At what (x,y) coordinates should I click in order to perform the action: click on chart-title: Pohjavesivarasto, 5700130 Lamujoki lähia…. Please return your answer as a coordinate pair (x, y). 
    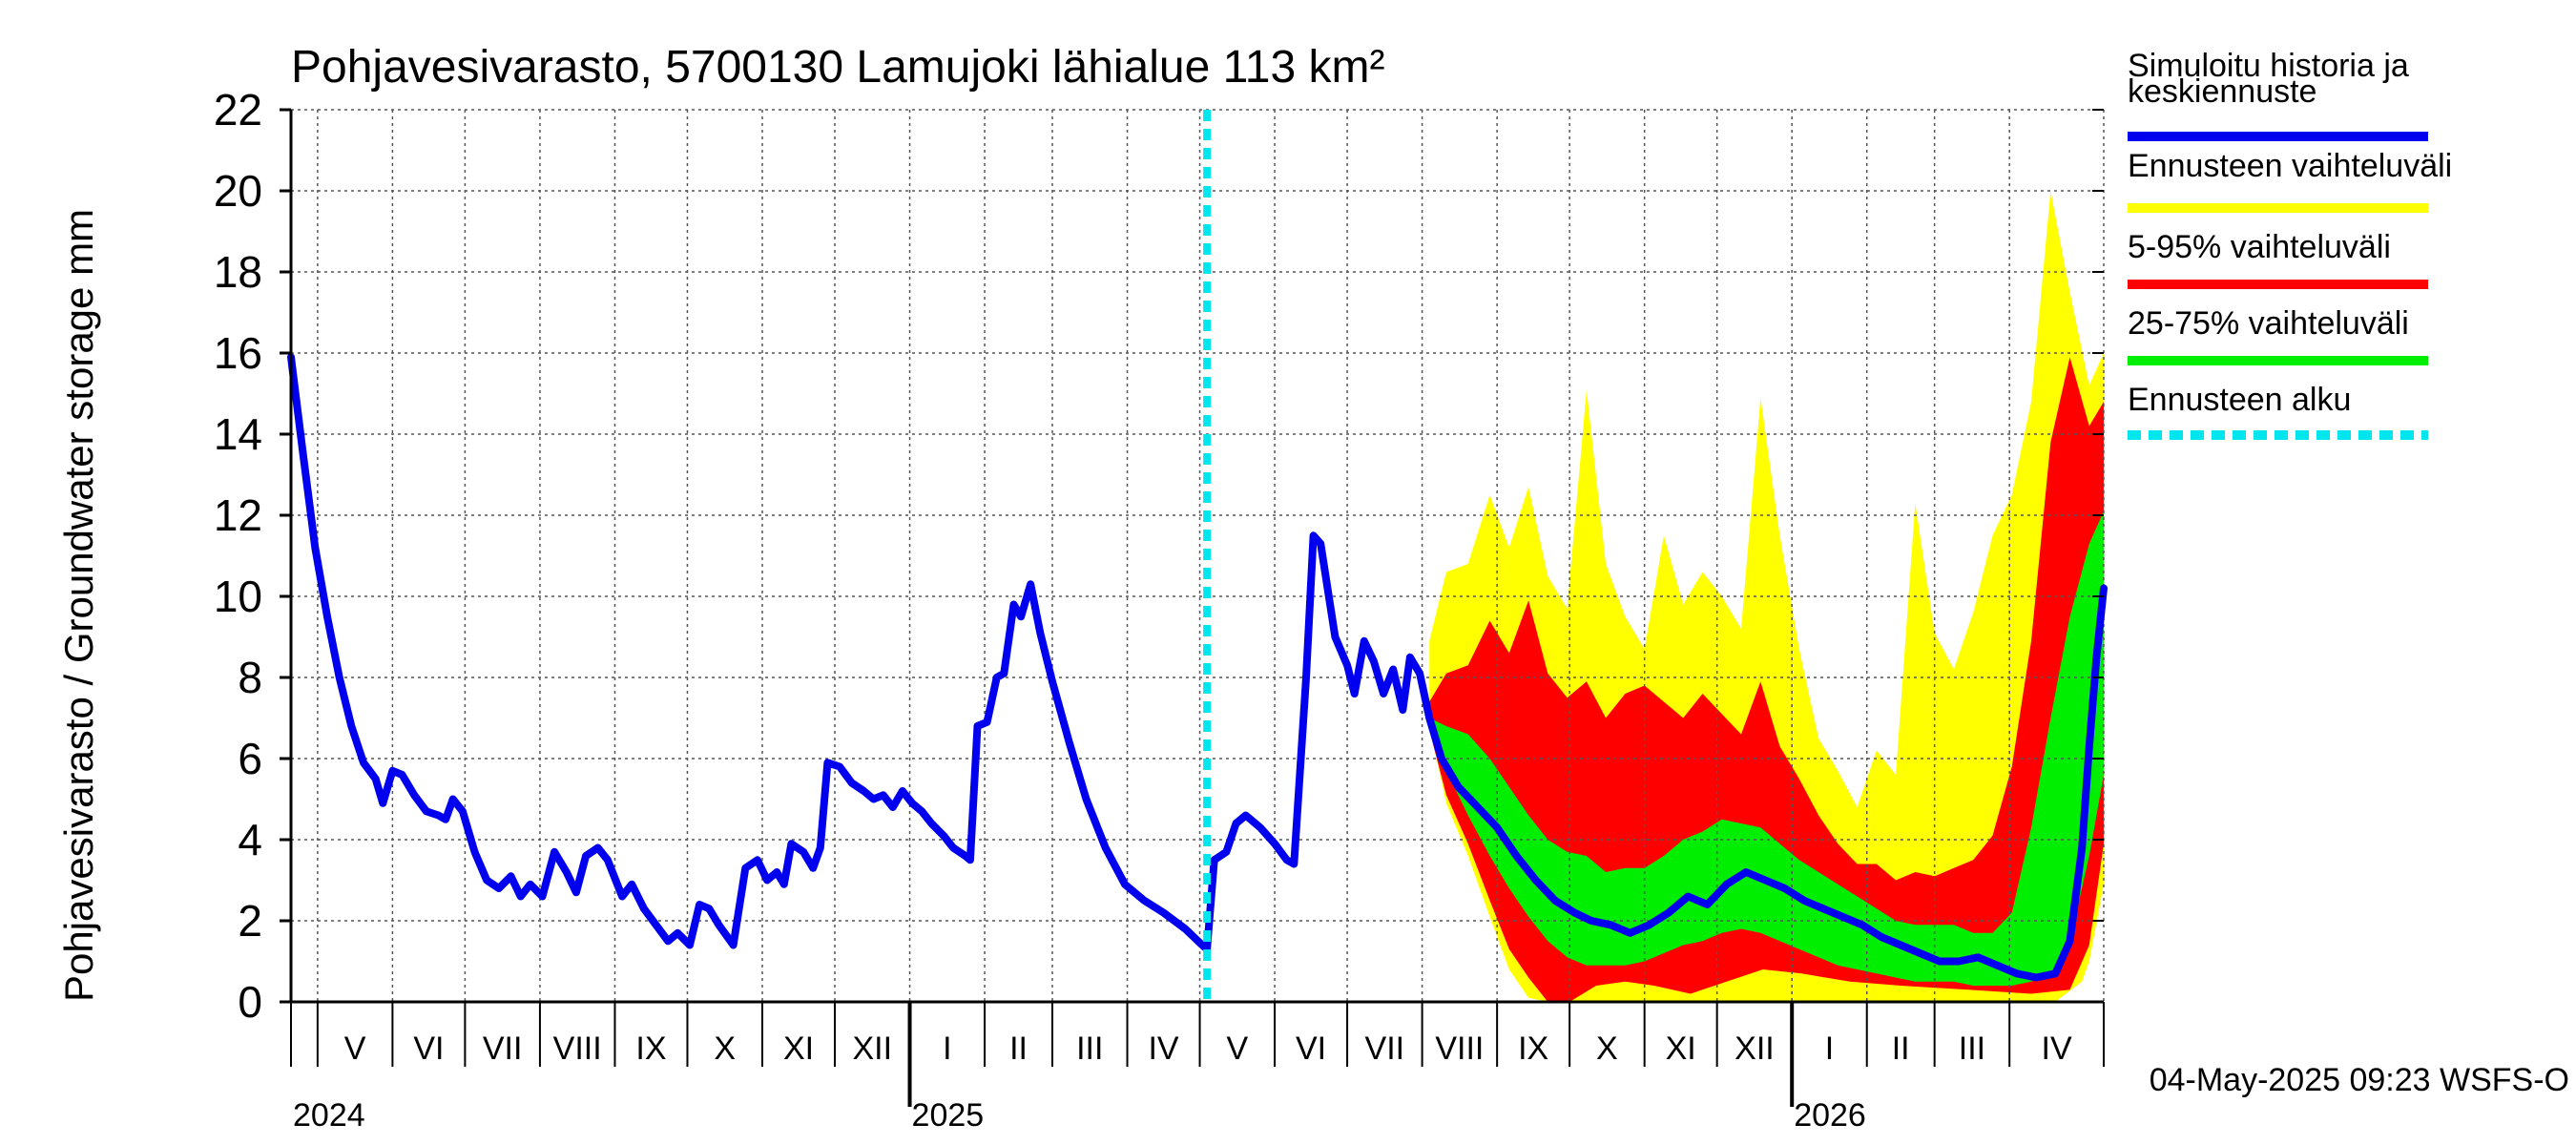
    Looking at the image, I should click on (837, 67).